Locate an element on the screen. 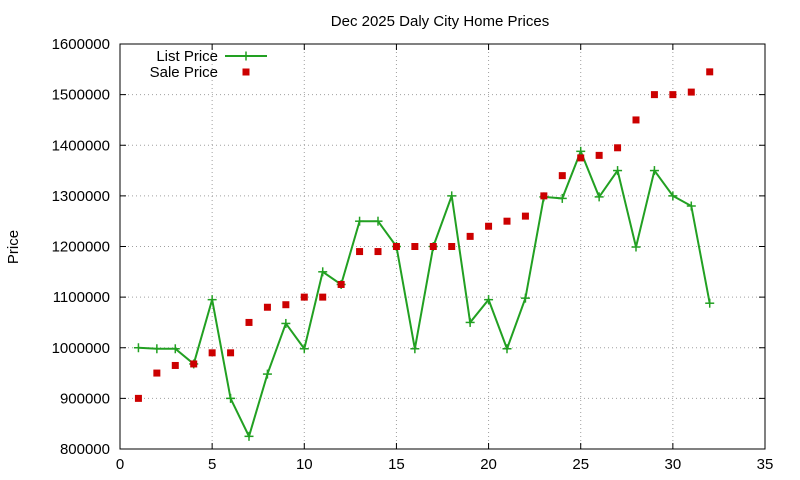 The image size is (800, 480). y-tick-label: 1000000 is located at coordinates (81, 348).